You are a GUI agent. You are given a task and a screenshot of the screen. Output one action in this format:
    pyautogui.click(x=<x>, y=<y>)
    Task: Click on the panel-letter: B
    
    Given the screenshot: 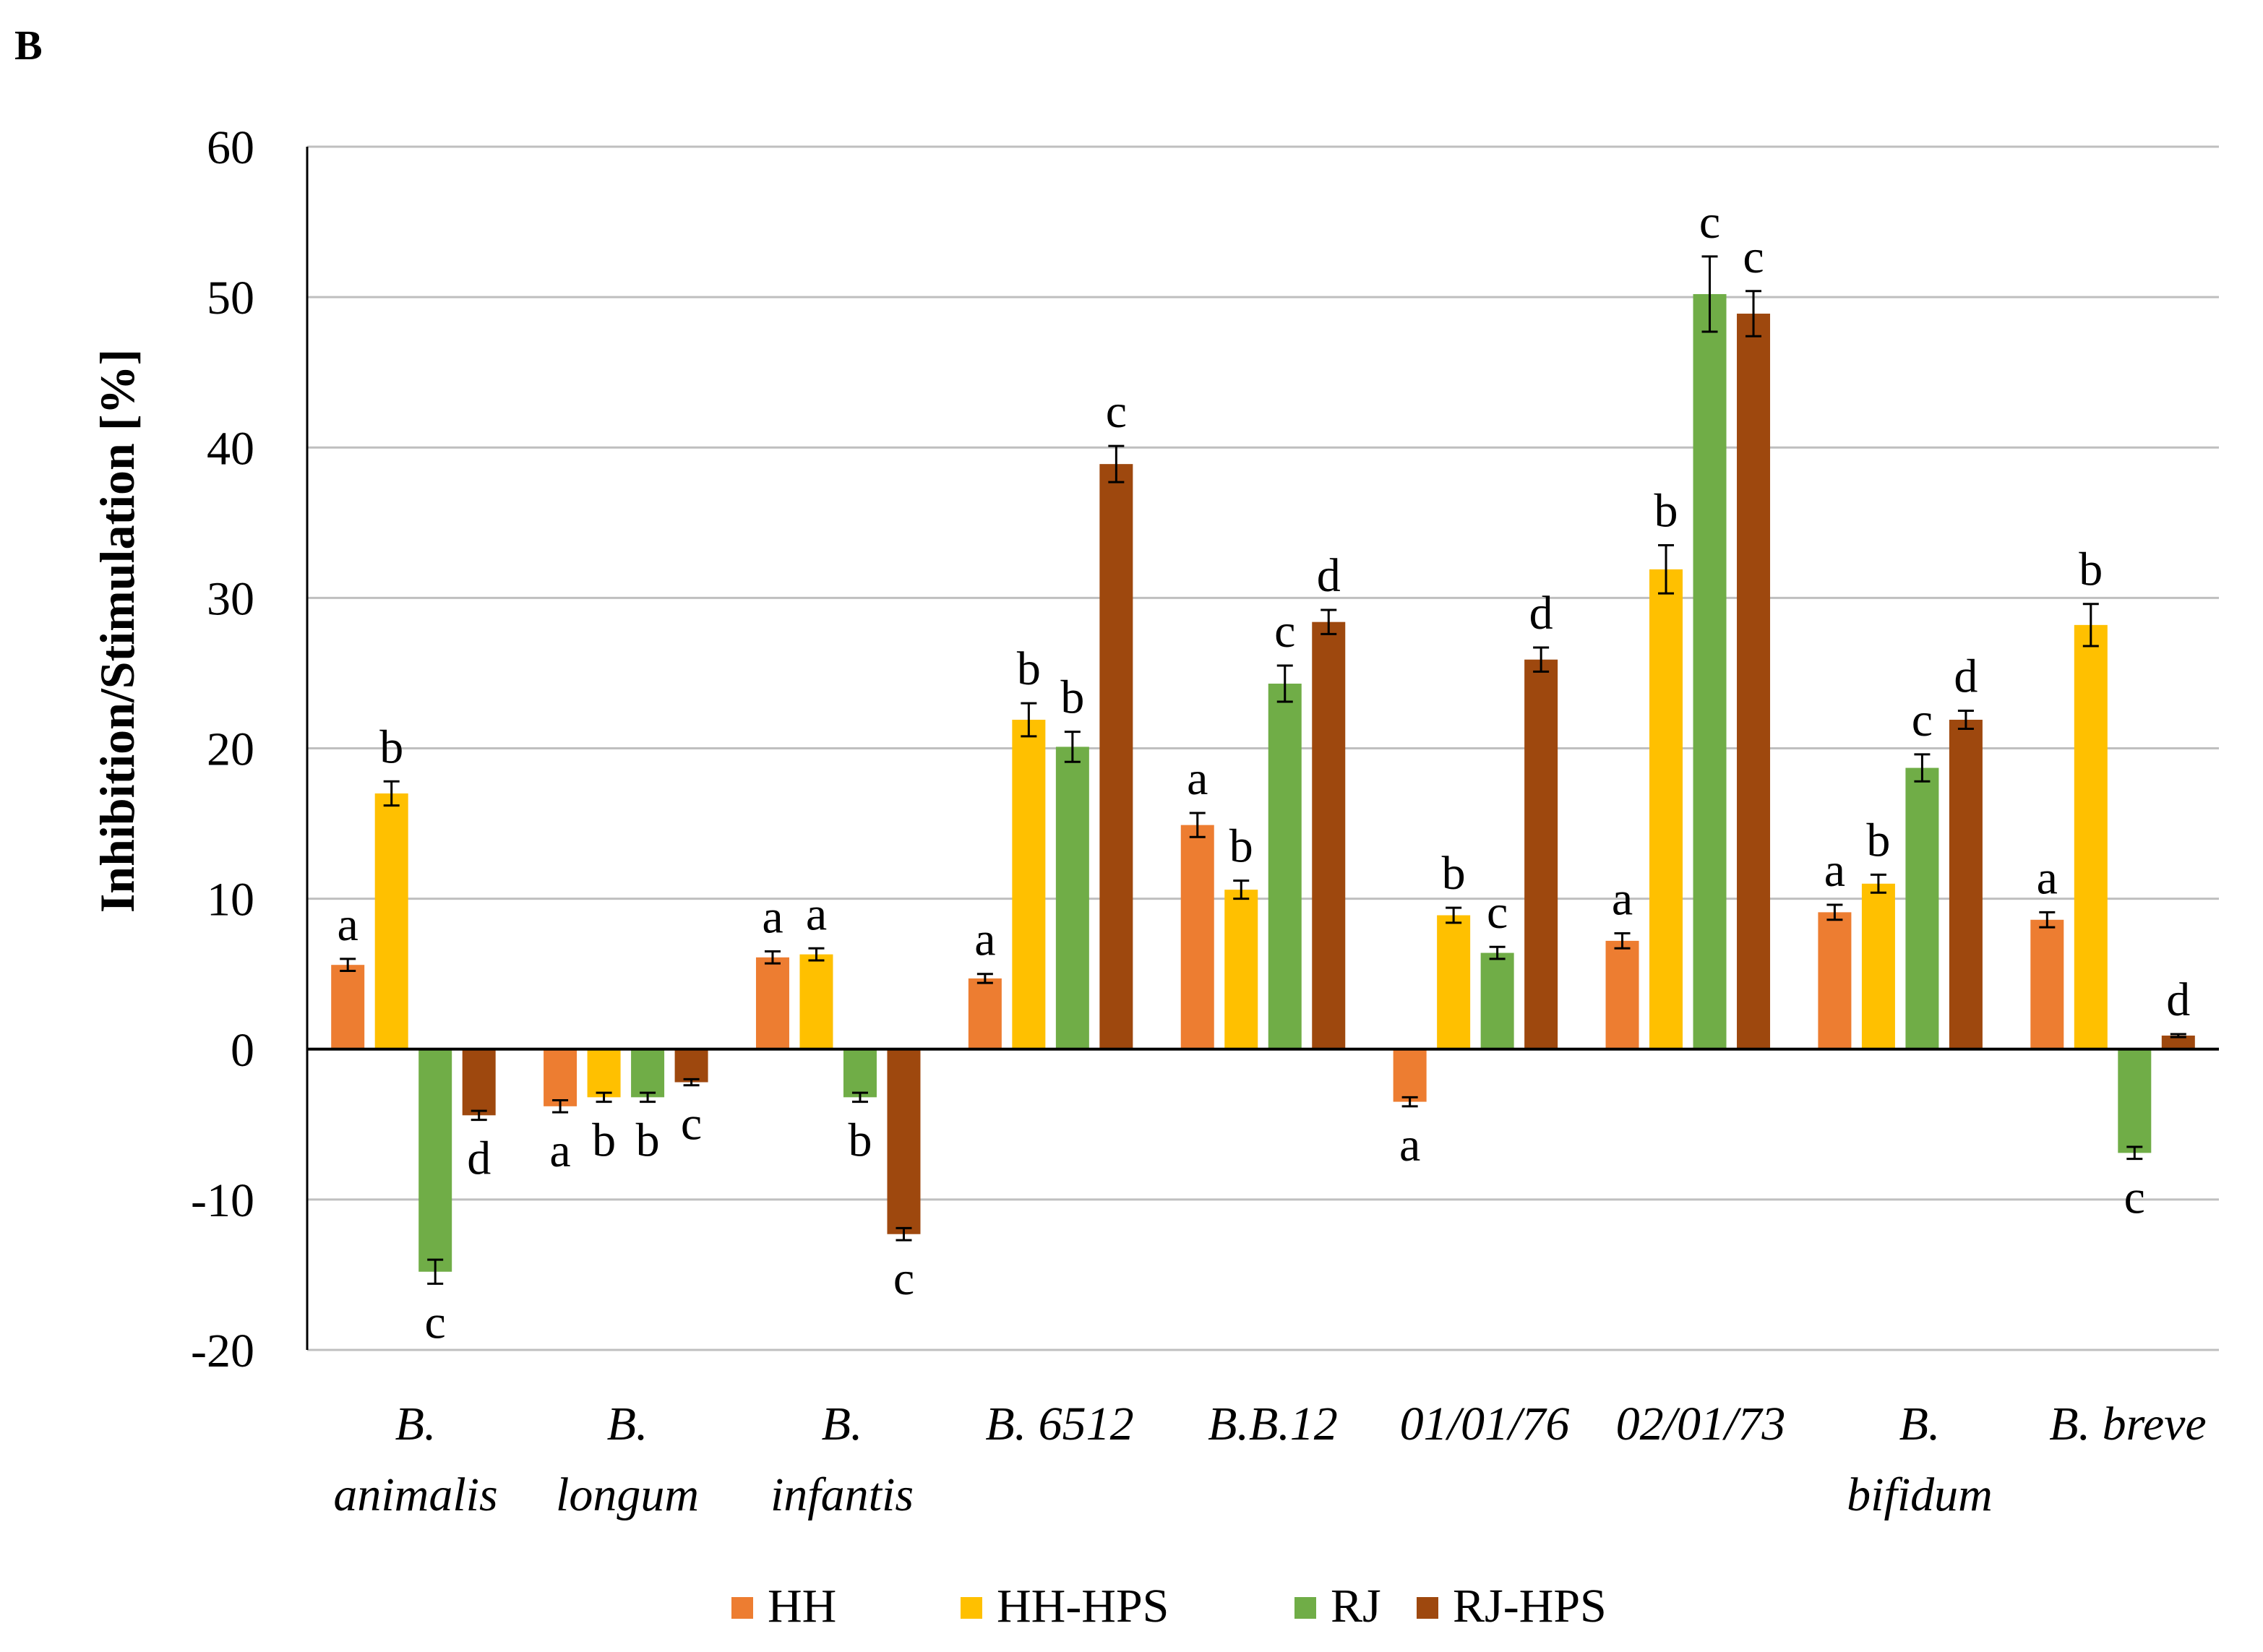 What is the action you would take?
    pyautogui.click(x=28, y=45)
    